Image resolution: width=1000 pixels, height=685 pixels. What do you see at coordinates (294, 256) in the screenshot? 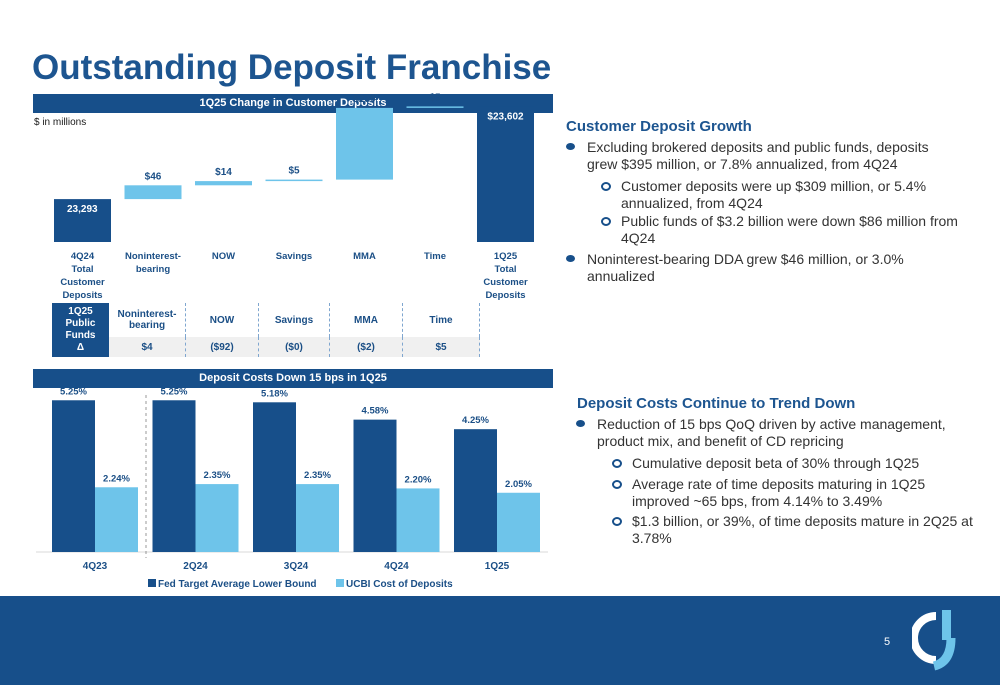
I see `waterfall-category-label: Savings` at bounding box center [294, 256].